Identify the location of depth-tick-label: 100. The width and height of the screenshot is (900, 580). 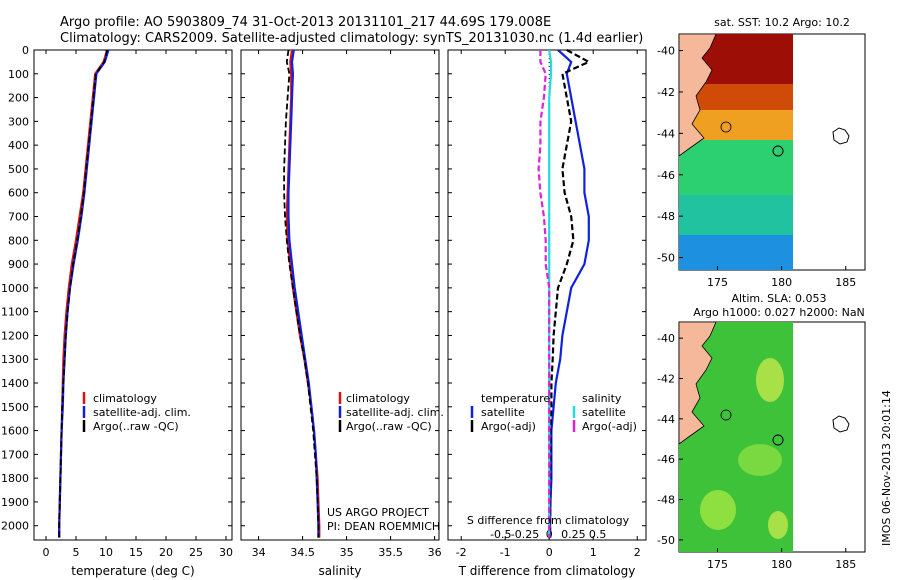
(18, 74).